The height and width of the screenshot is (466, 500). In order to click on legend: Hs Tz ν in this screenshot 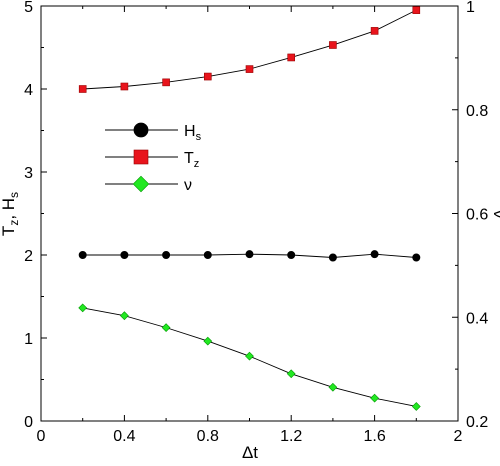, I will do `click(153, 158)`.